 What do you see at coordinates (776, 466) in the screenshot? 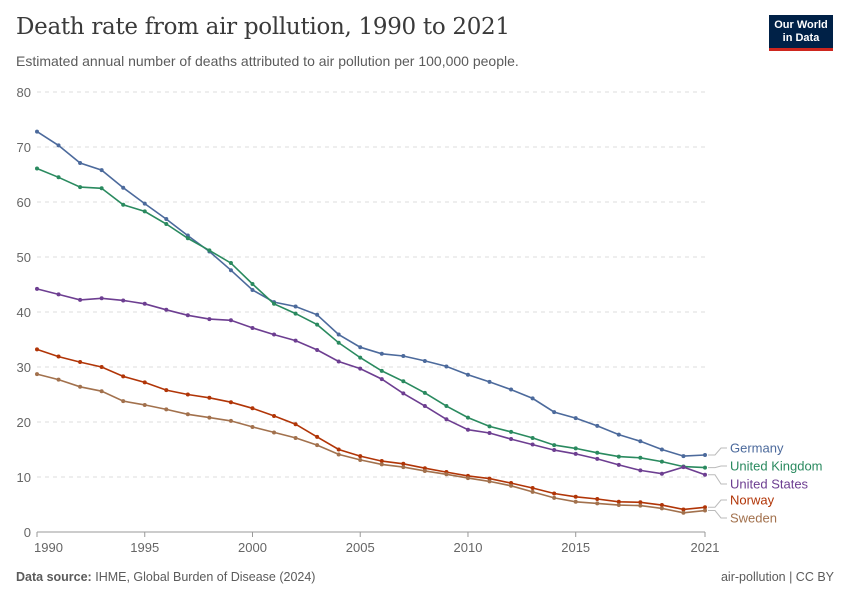
I see `series-label: United Kingdom` at bounding box center [776, 466].